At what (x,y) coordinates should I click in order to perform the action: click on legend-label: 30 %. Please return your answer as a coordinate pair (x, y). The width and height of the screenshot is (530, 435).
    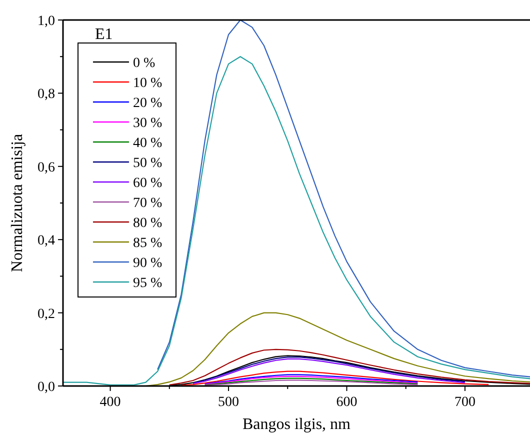
    Looking at the image, I should click on (147, 123).